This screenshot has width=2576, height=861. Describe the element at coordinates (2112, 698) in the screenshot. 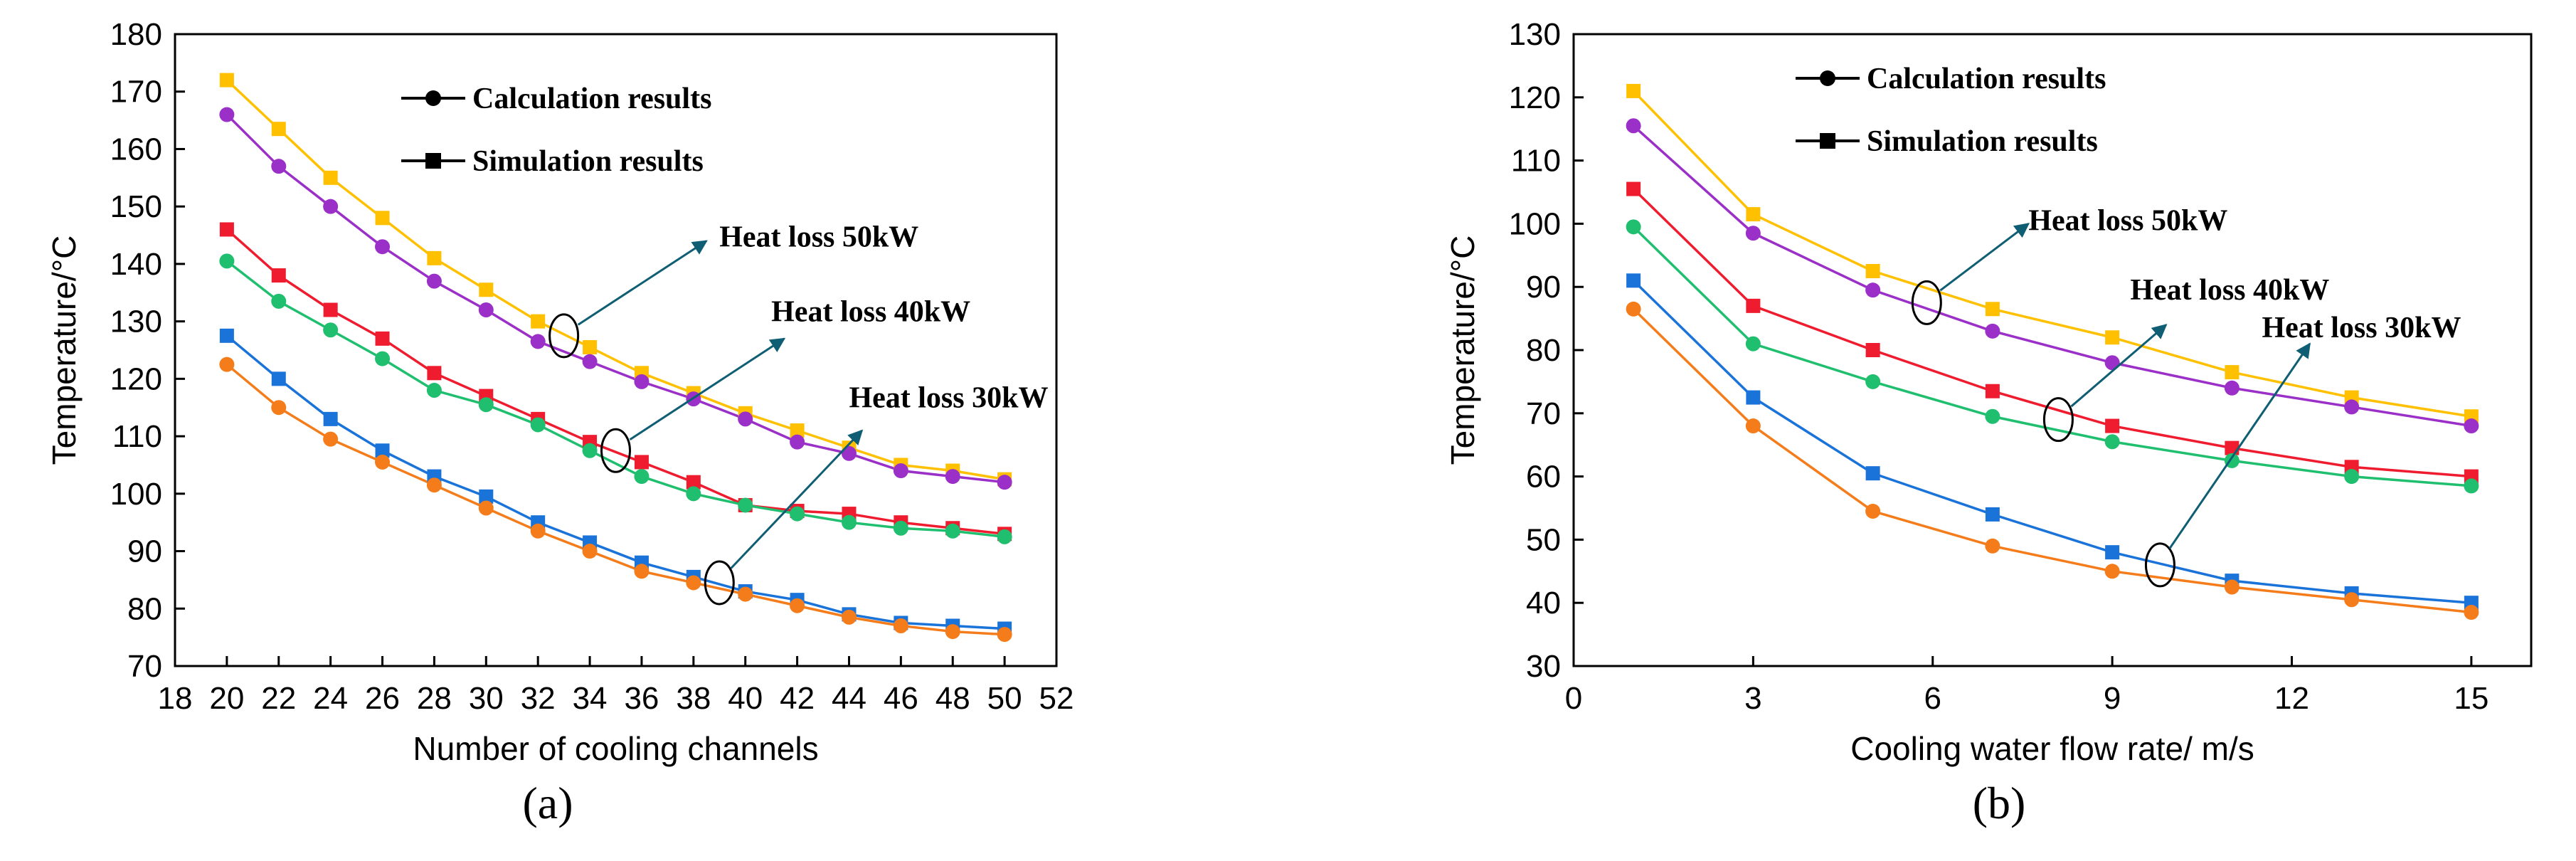

I see `panel-b-x-tick-label: 9` at that location.